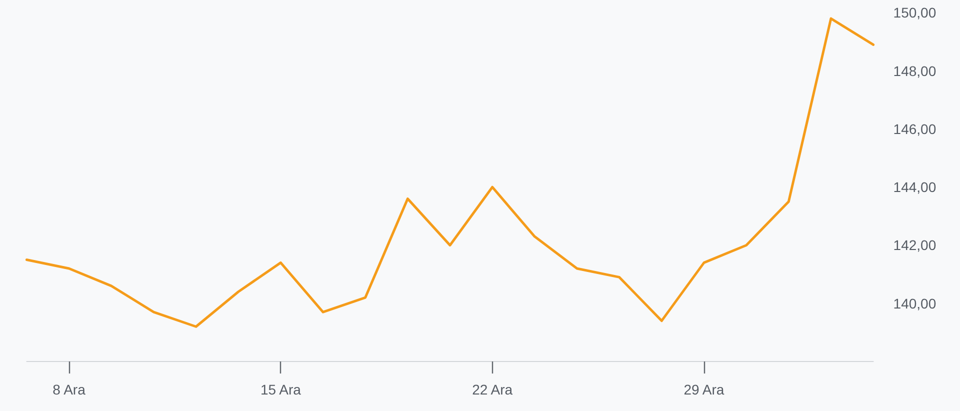 This screenshot has height=411, width=960. Describe the element at coordinates (704, 390) in the screenshot. I see `x-tick-label: 29 Ara` at that location.